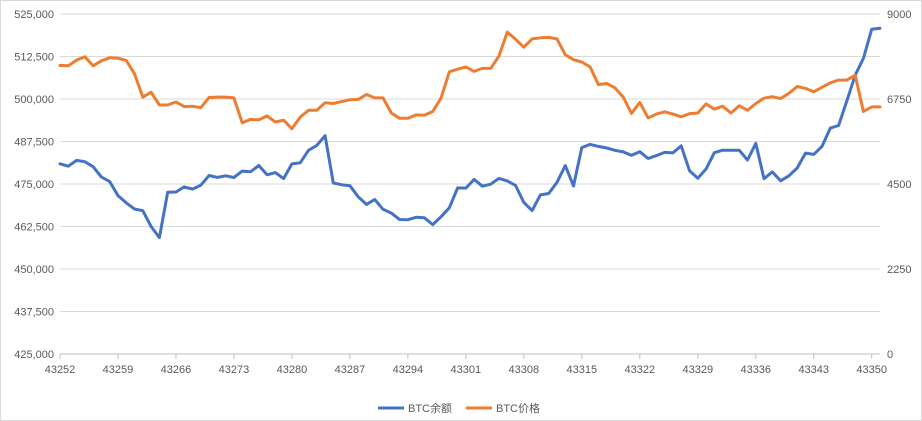 The height and width of the screenshot is (421, 922). I want to click on x-tick-label: 43252, so click(60, 370).